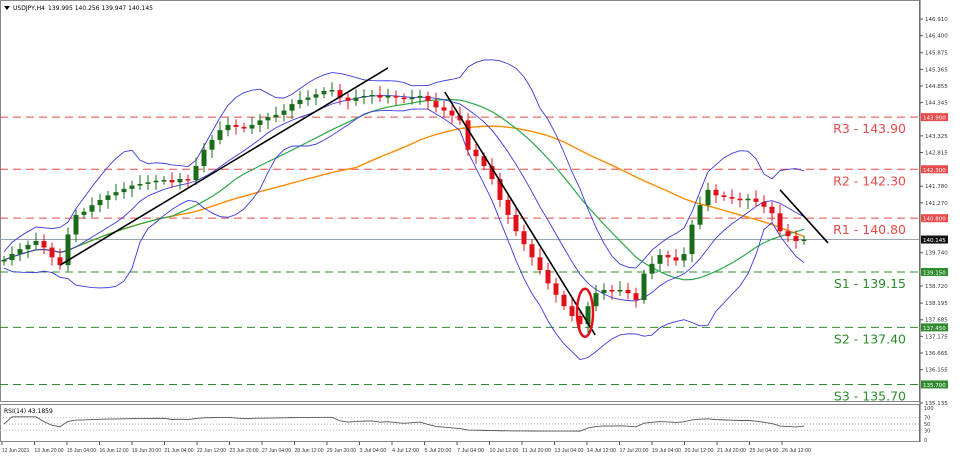 This screenshot has width=975, height=456. What do you see at coordinates (936, 70) in the screenshot?
I see `y-tick-label: 145.365` at bounding box center [936, 70].